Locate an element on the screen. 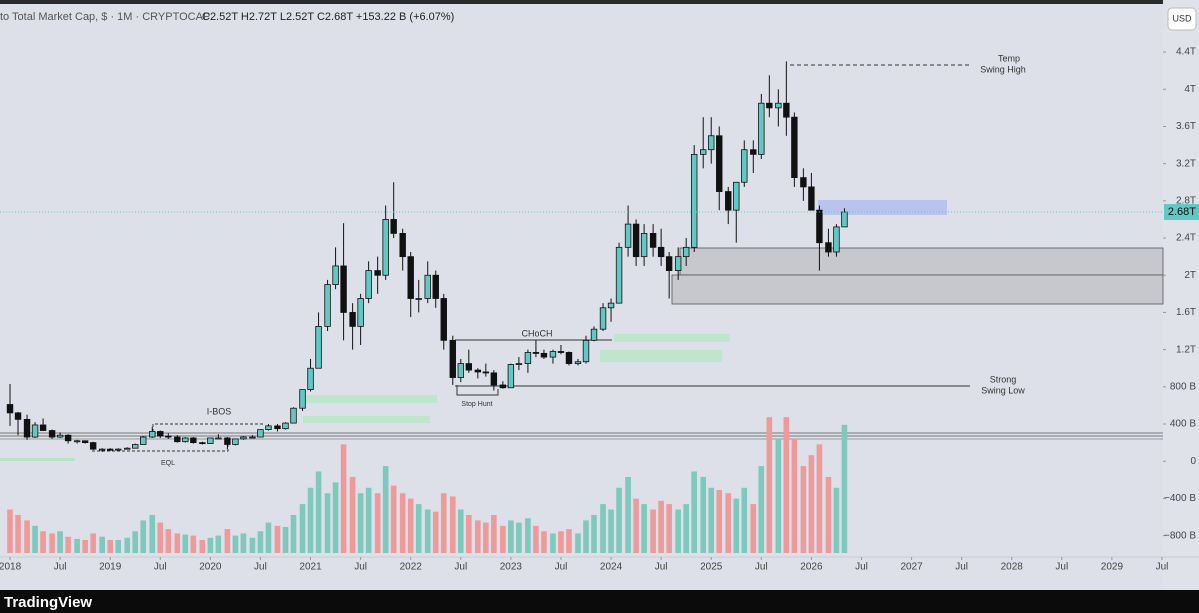 This screenshot has width=1199, height=613. x-tick-label: 2019 is located at coordinates (110, 567).